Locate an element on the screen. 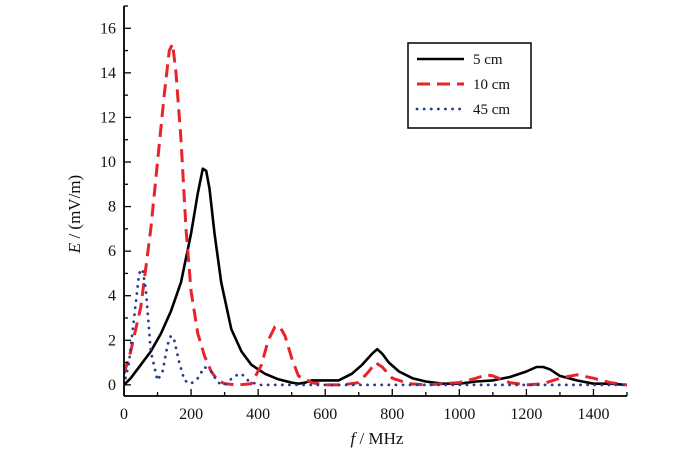 The width and height of the screenshot is (700, 459). x-tick-label: 400 is located at coordinates (258, 414).